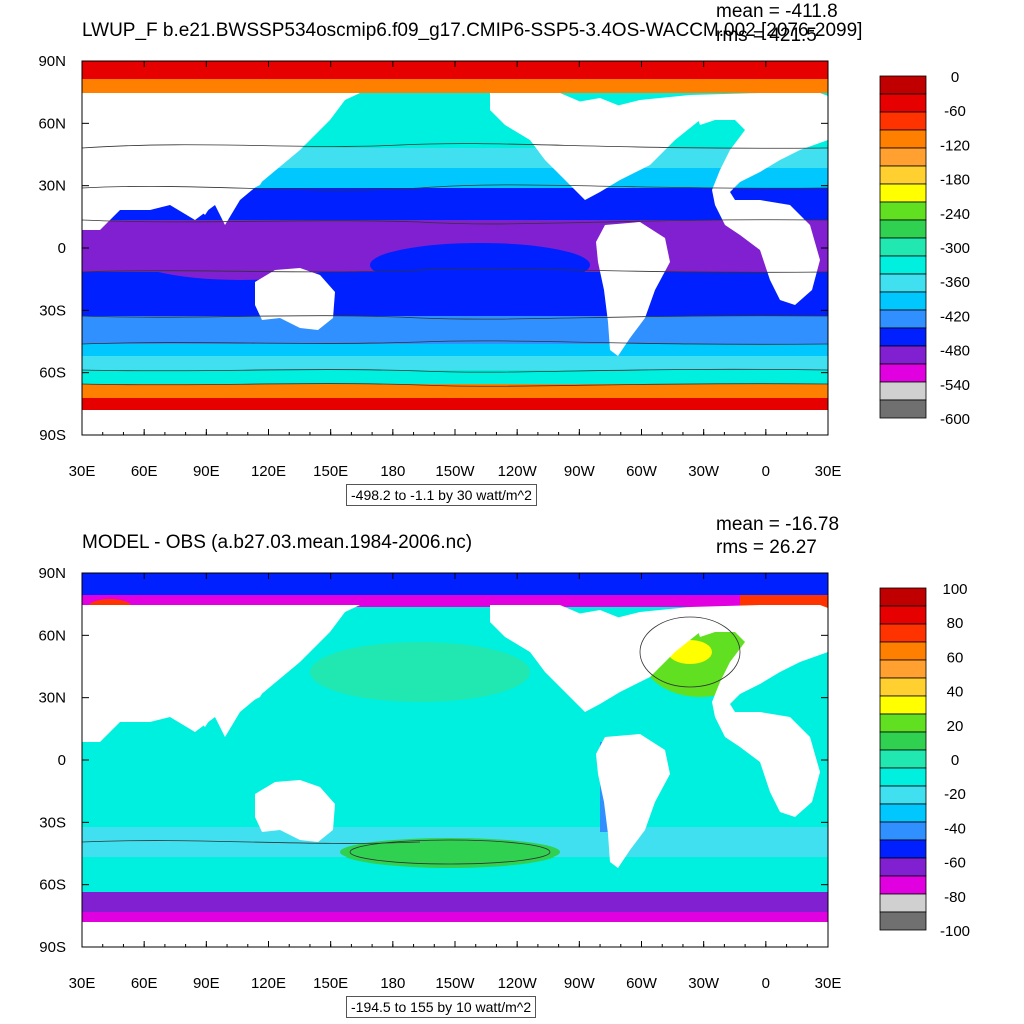 This screenshot has width=1024, height=1024. Describe the element at coordinates (277, 542) in the screenshot. I see `chart-title: MODEL - OBS (a.b27.03.mean.1984-2006.nc)` at that location.